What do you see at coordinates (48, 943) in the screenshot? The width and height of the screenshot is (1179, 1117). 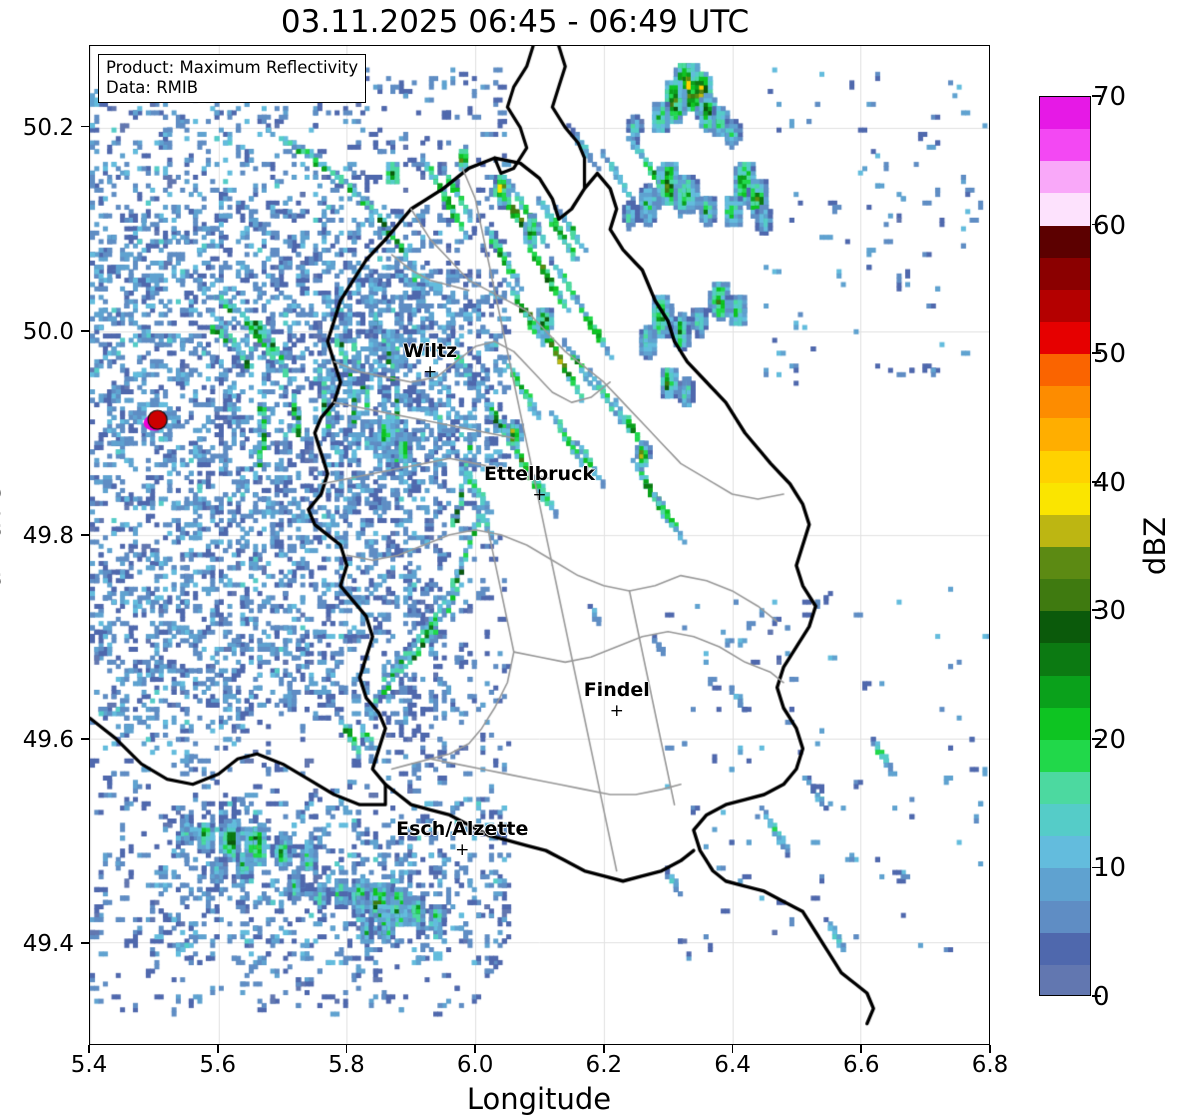 I see `y-tick-label: 49.4` at bounding box center [48, 943].